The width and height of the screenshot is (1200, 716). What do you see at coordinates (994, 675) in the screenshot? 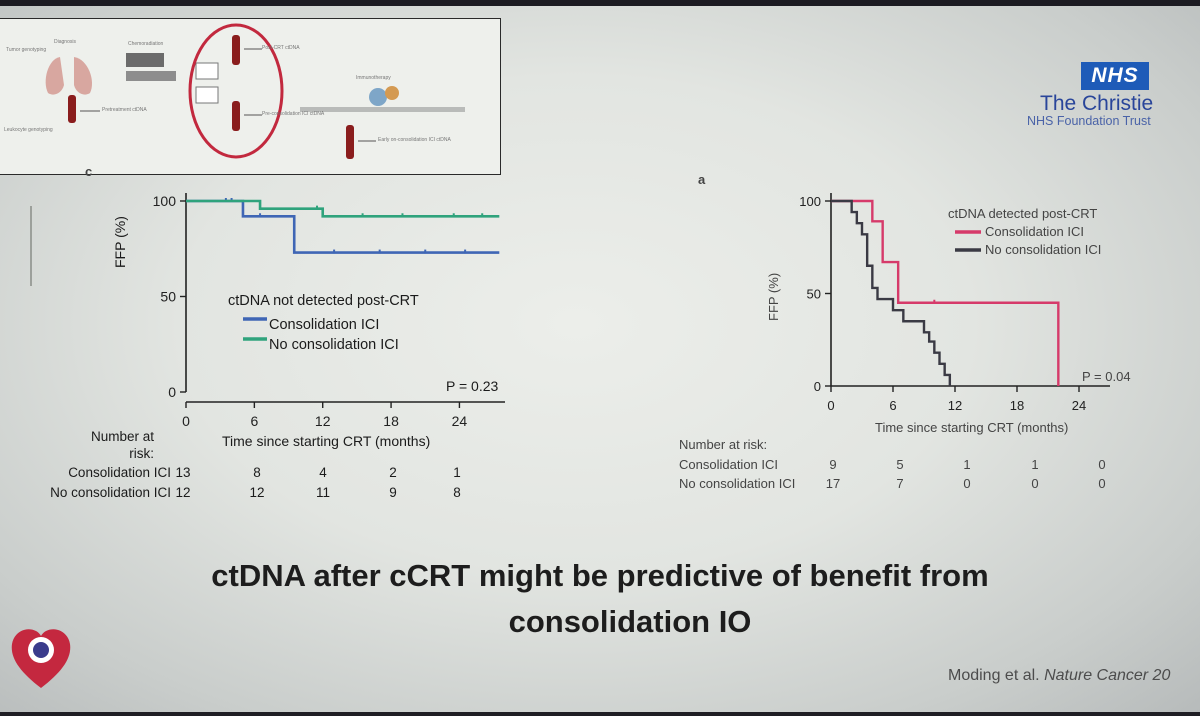
I see `citation-authors: Moding et al.` at bounding box center [994, 675].